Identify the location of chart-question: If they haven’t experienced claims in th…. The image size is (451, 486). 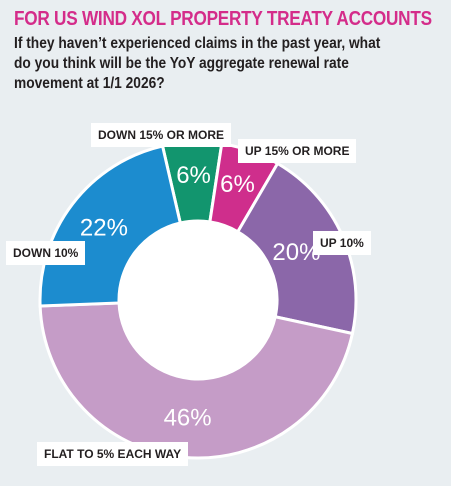
(197, 63).